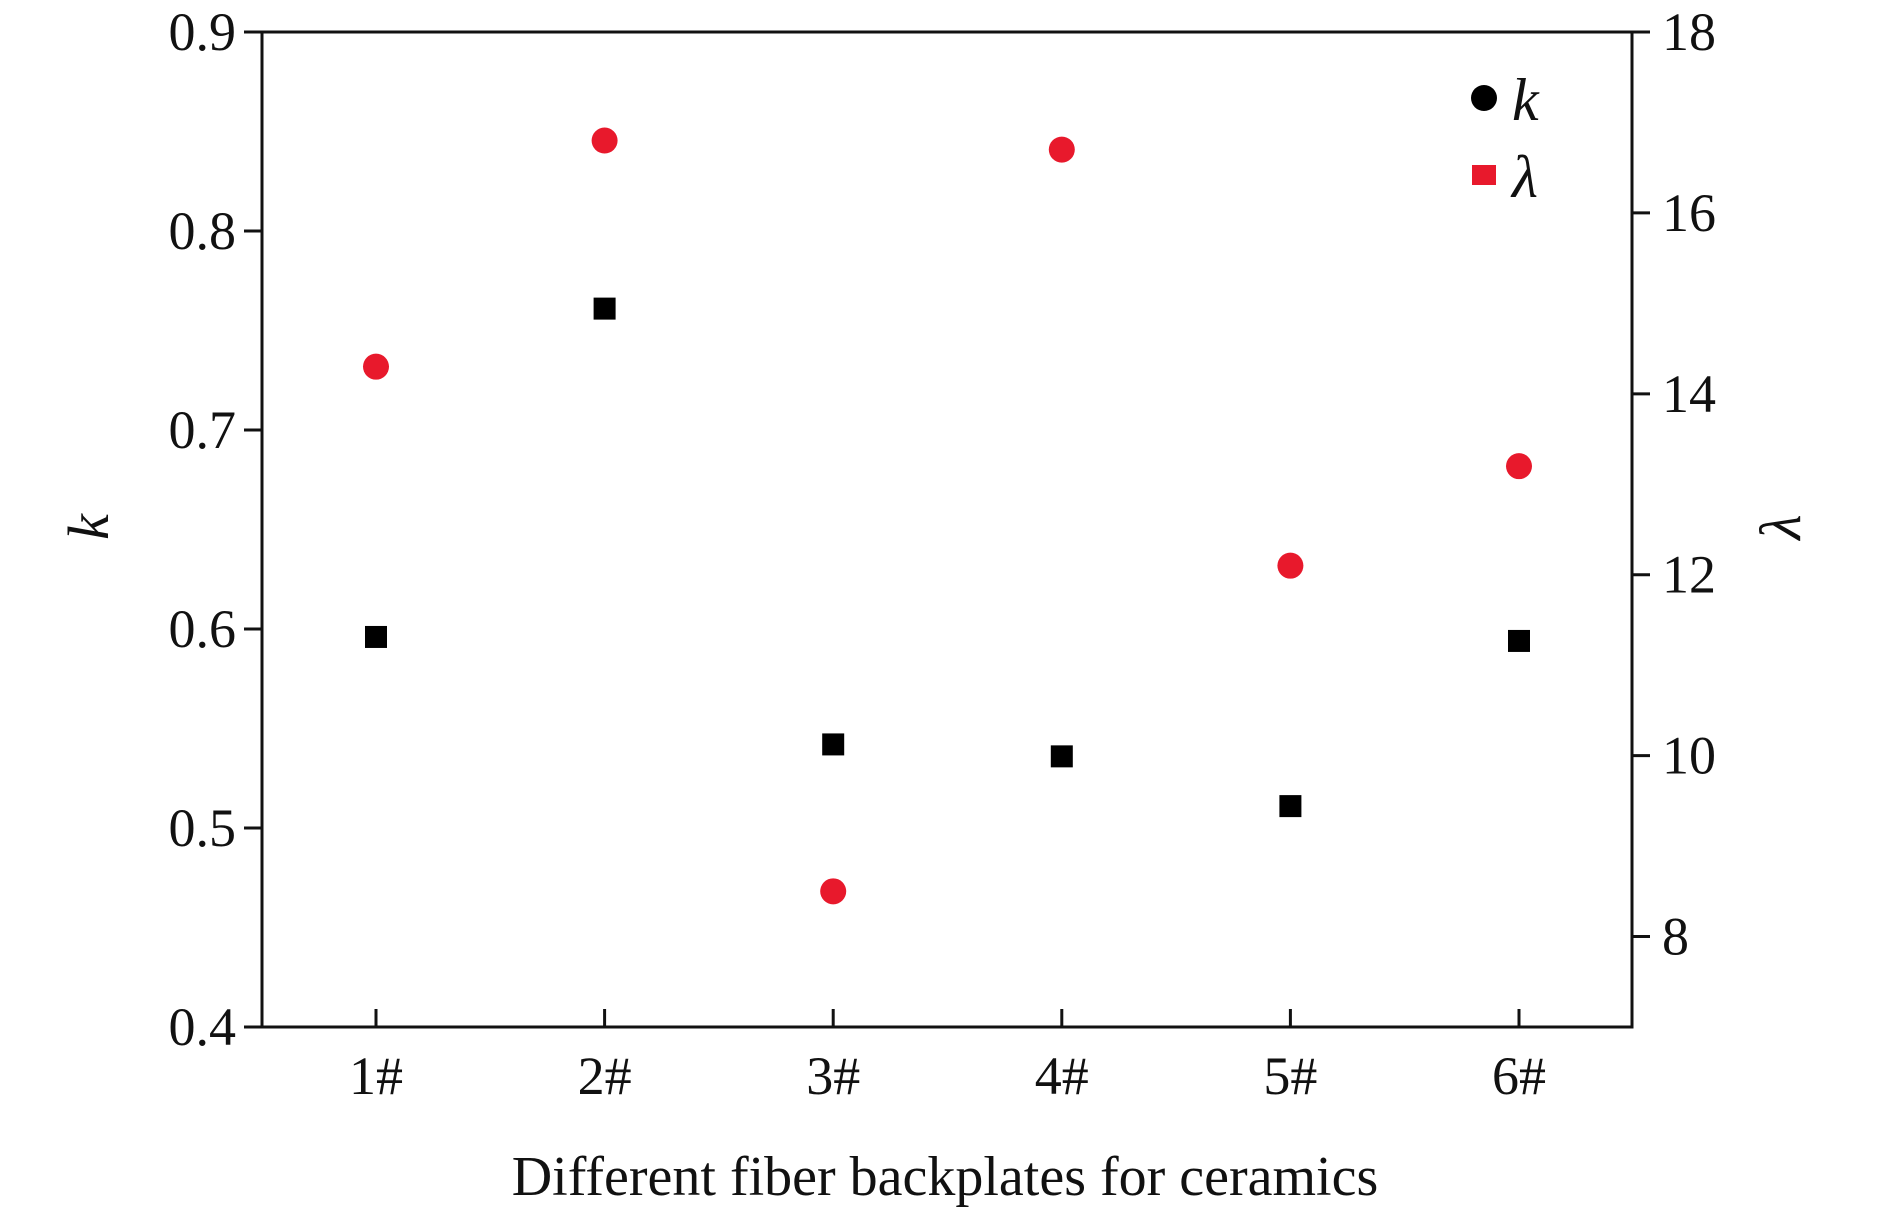 Image resolution: width=1890 pixels, height=1218 pixels. Describe the element at coordinates (1689, 394) in the screenshot. I see `right-tick-label: 14` at that location.